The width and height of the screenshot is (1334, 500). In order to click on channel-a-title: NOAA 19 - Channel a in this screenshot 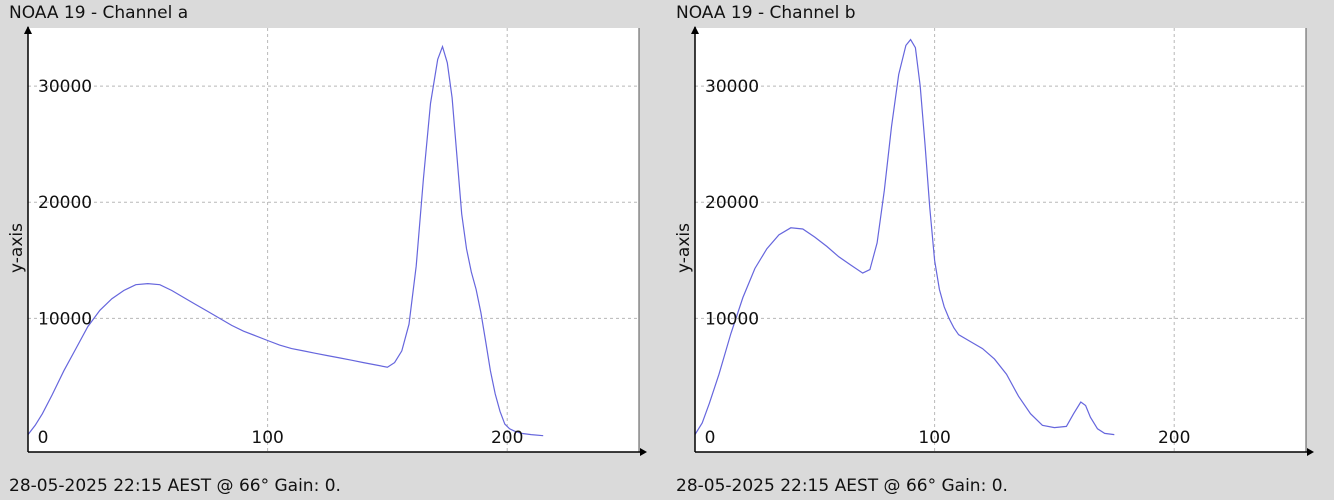, I will do `click(99, 13)`.